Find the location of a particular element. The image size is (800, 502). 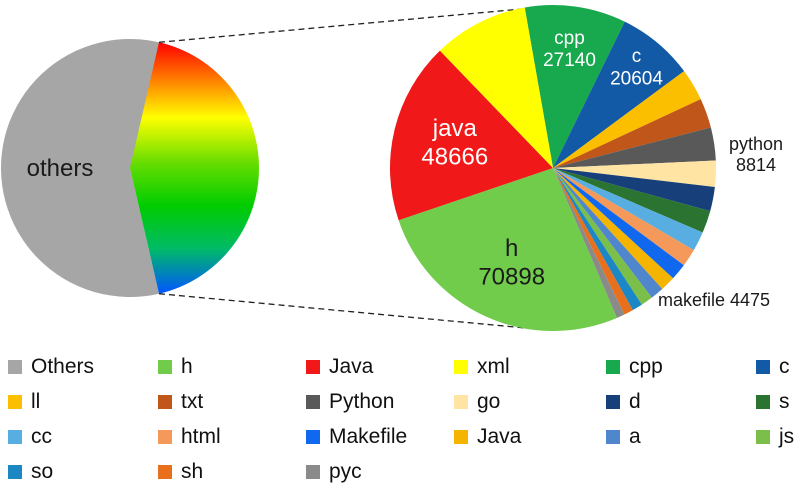

slice-ll is located at coordinates (627, 119).